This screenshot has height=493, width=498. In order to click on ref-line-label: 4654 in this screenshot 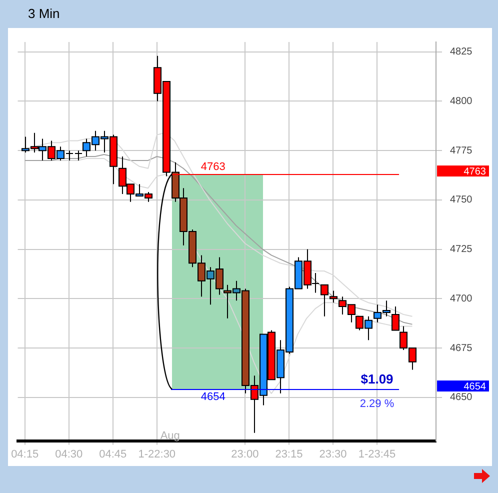, I will do `click(213, 397)`.